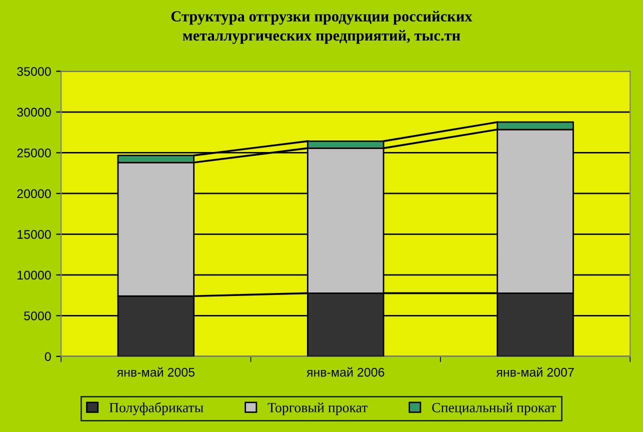 The width and height of the screenshot is (643, 432). I want to click on x-tick-label: янв-май 2005, so click(155, 372).